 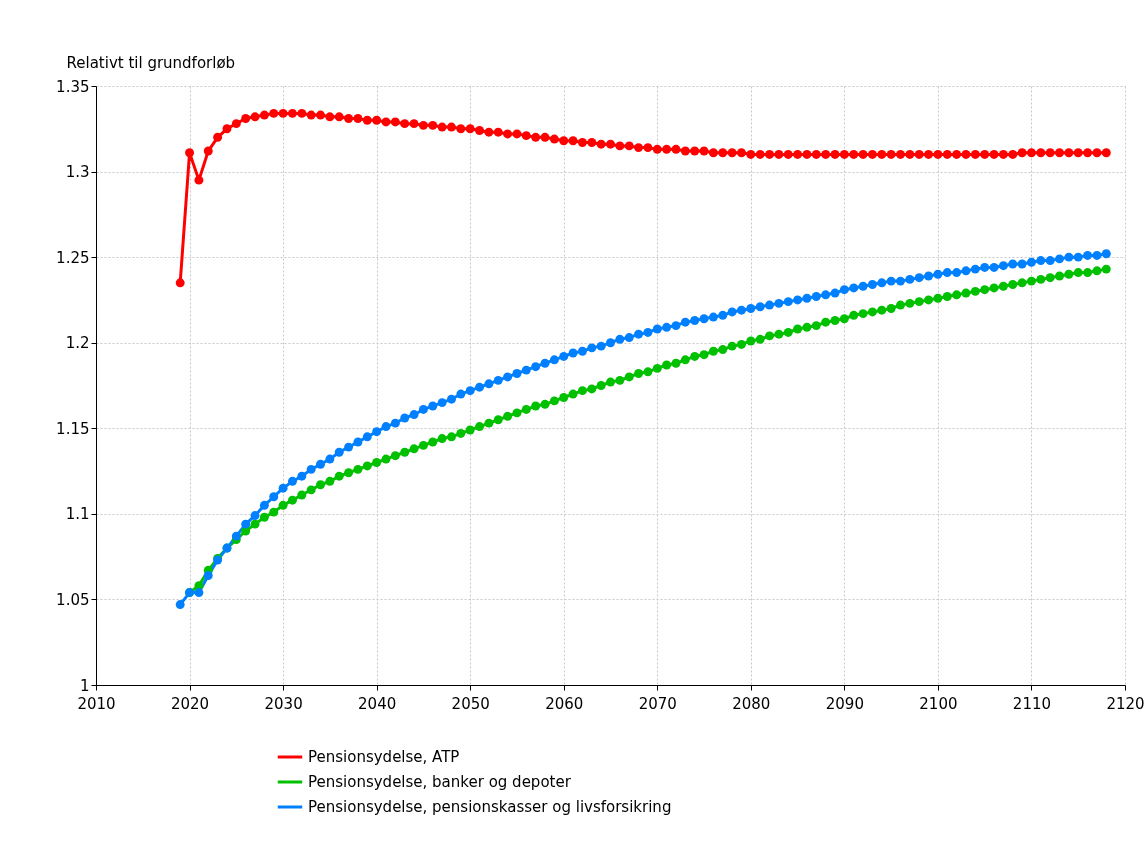 I want to click on y-tick-label: 1, so click(x=84, y=685).